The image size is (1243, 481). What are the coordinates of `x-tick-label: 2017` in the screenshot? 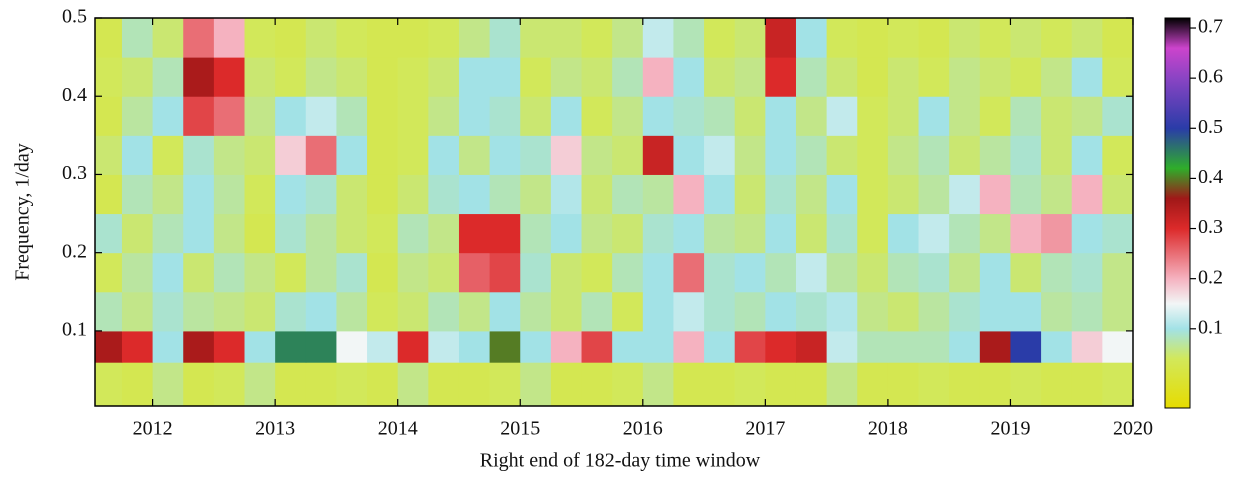 It's located at (765, 429).